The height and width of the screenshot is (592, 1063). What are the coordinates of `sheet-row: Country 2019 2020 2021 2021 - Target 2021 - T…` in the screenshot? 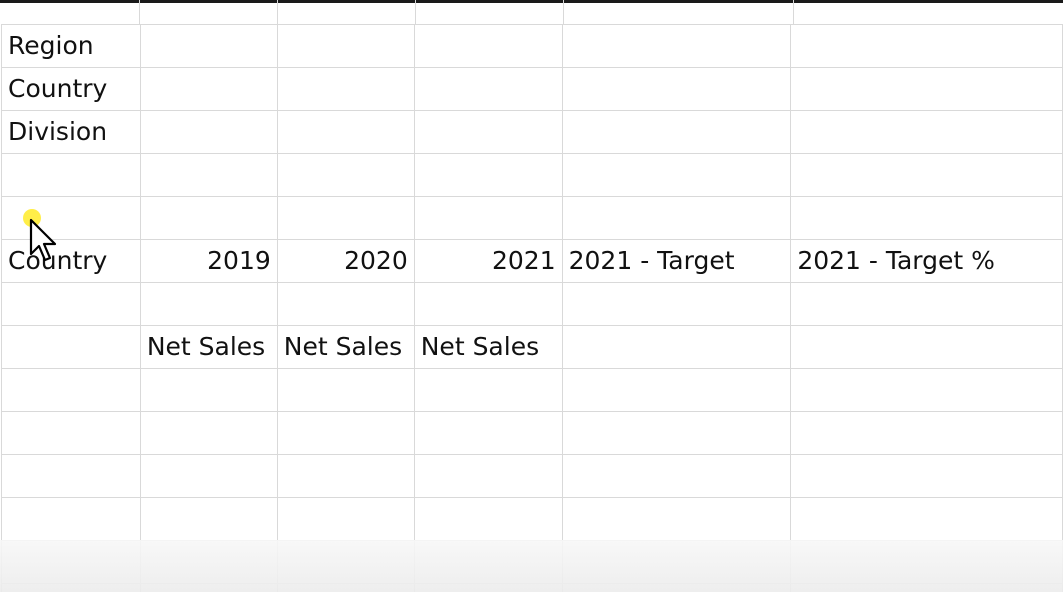 It's located at (532, 261).